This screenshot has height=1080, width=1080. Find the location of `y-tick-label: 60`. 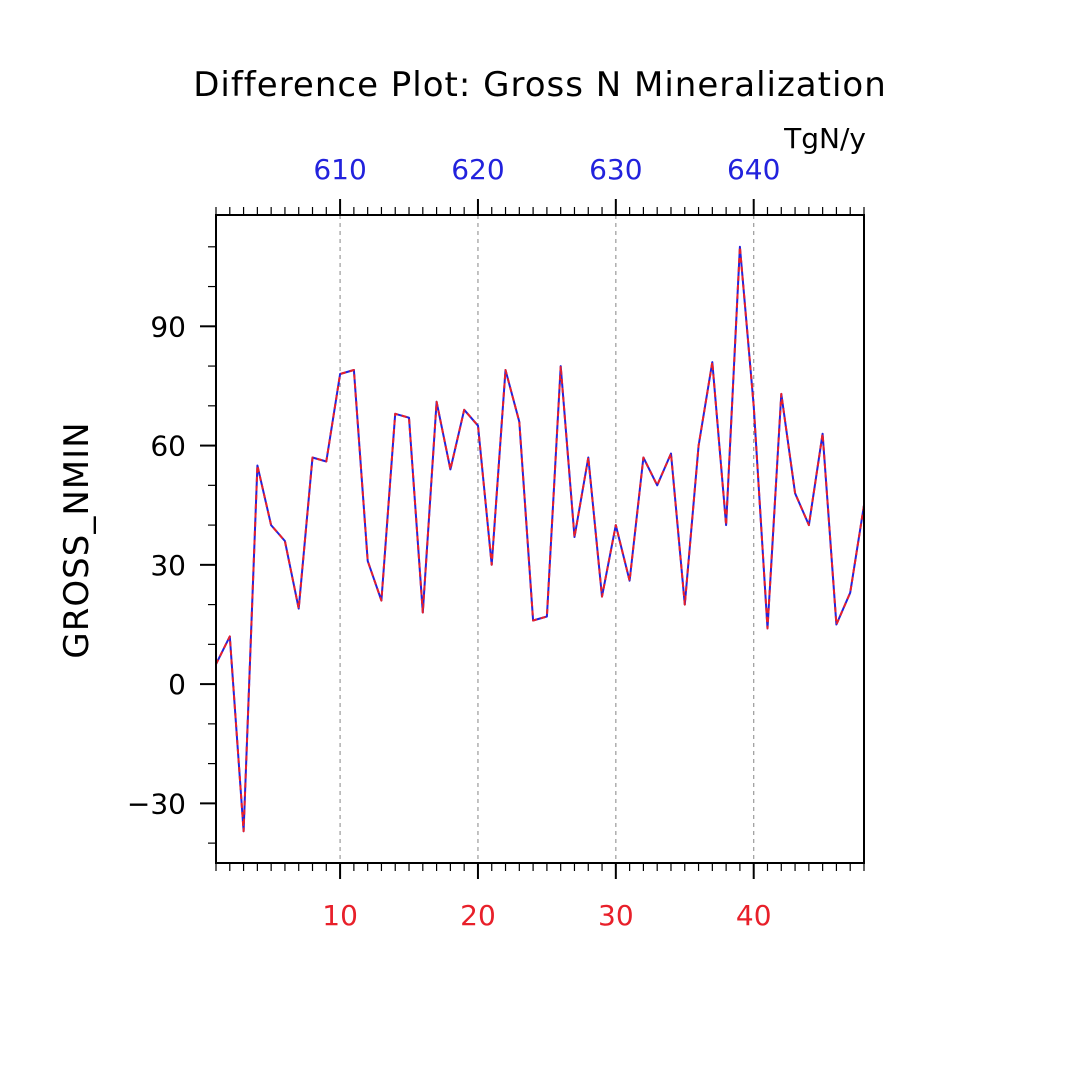

y-tick-label: 60 is located at coordinates (168, 446).